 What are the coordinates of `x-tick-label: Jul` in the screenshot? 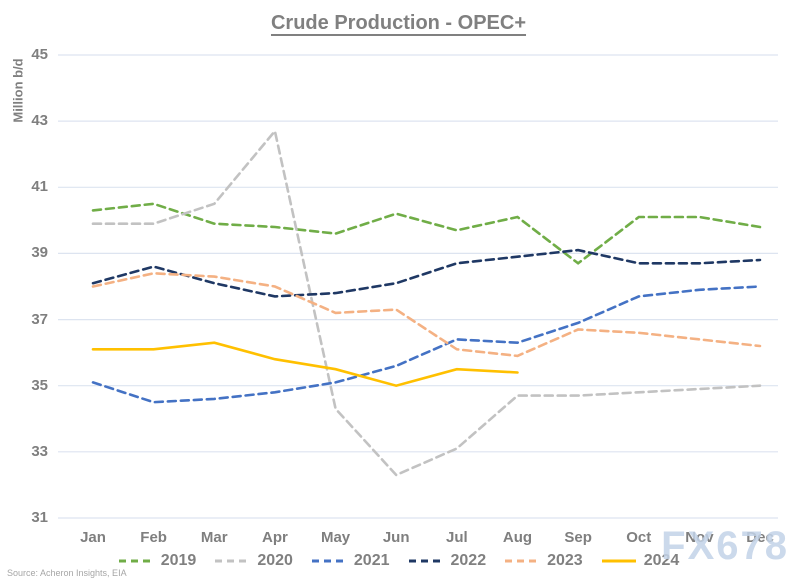 It's located at (456, 537).